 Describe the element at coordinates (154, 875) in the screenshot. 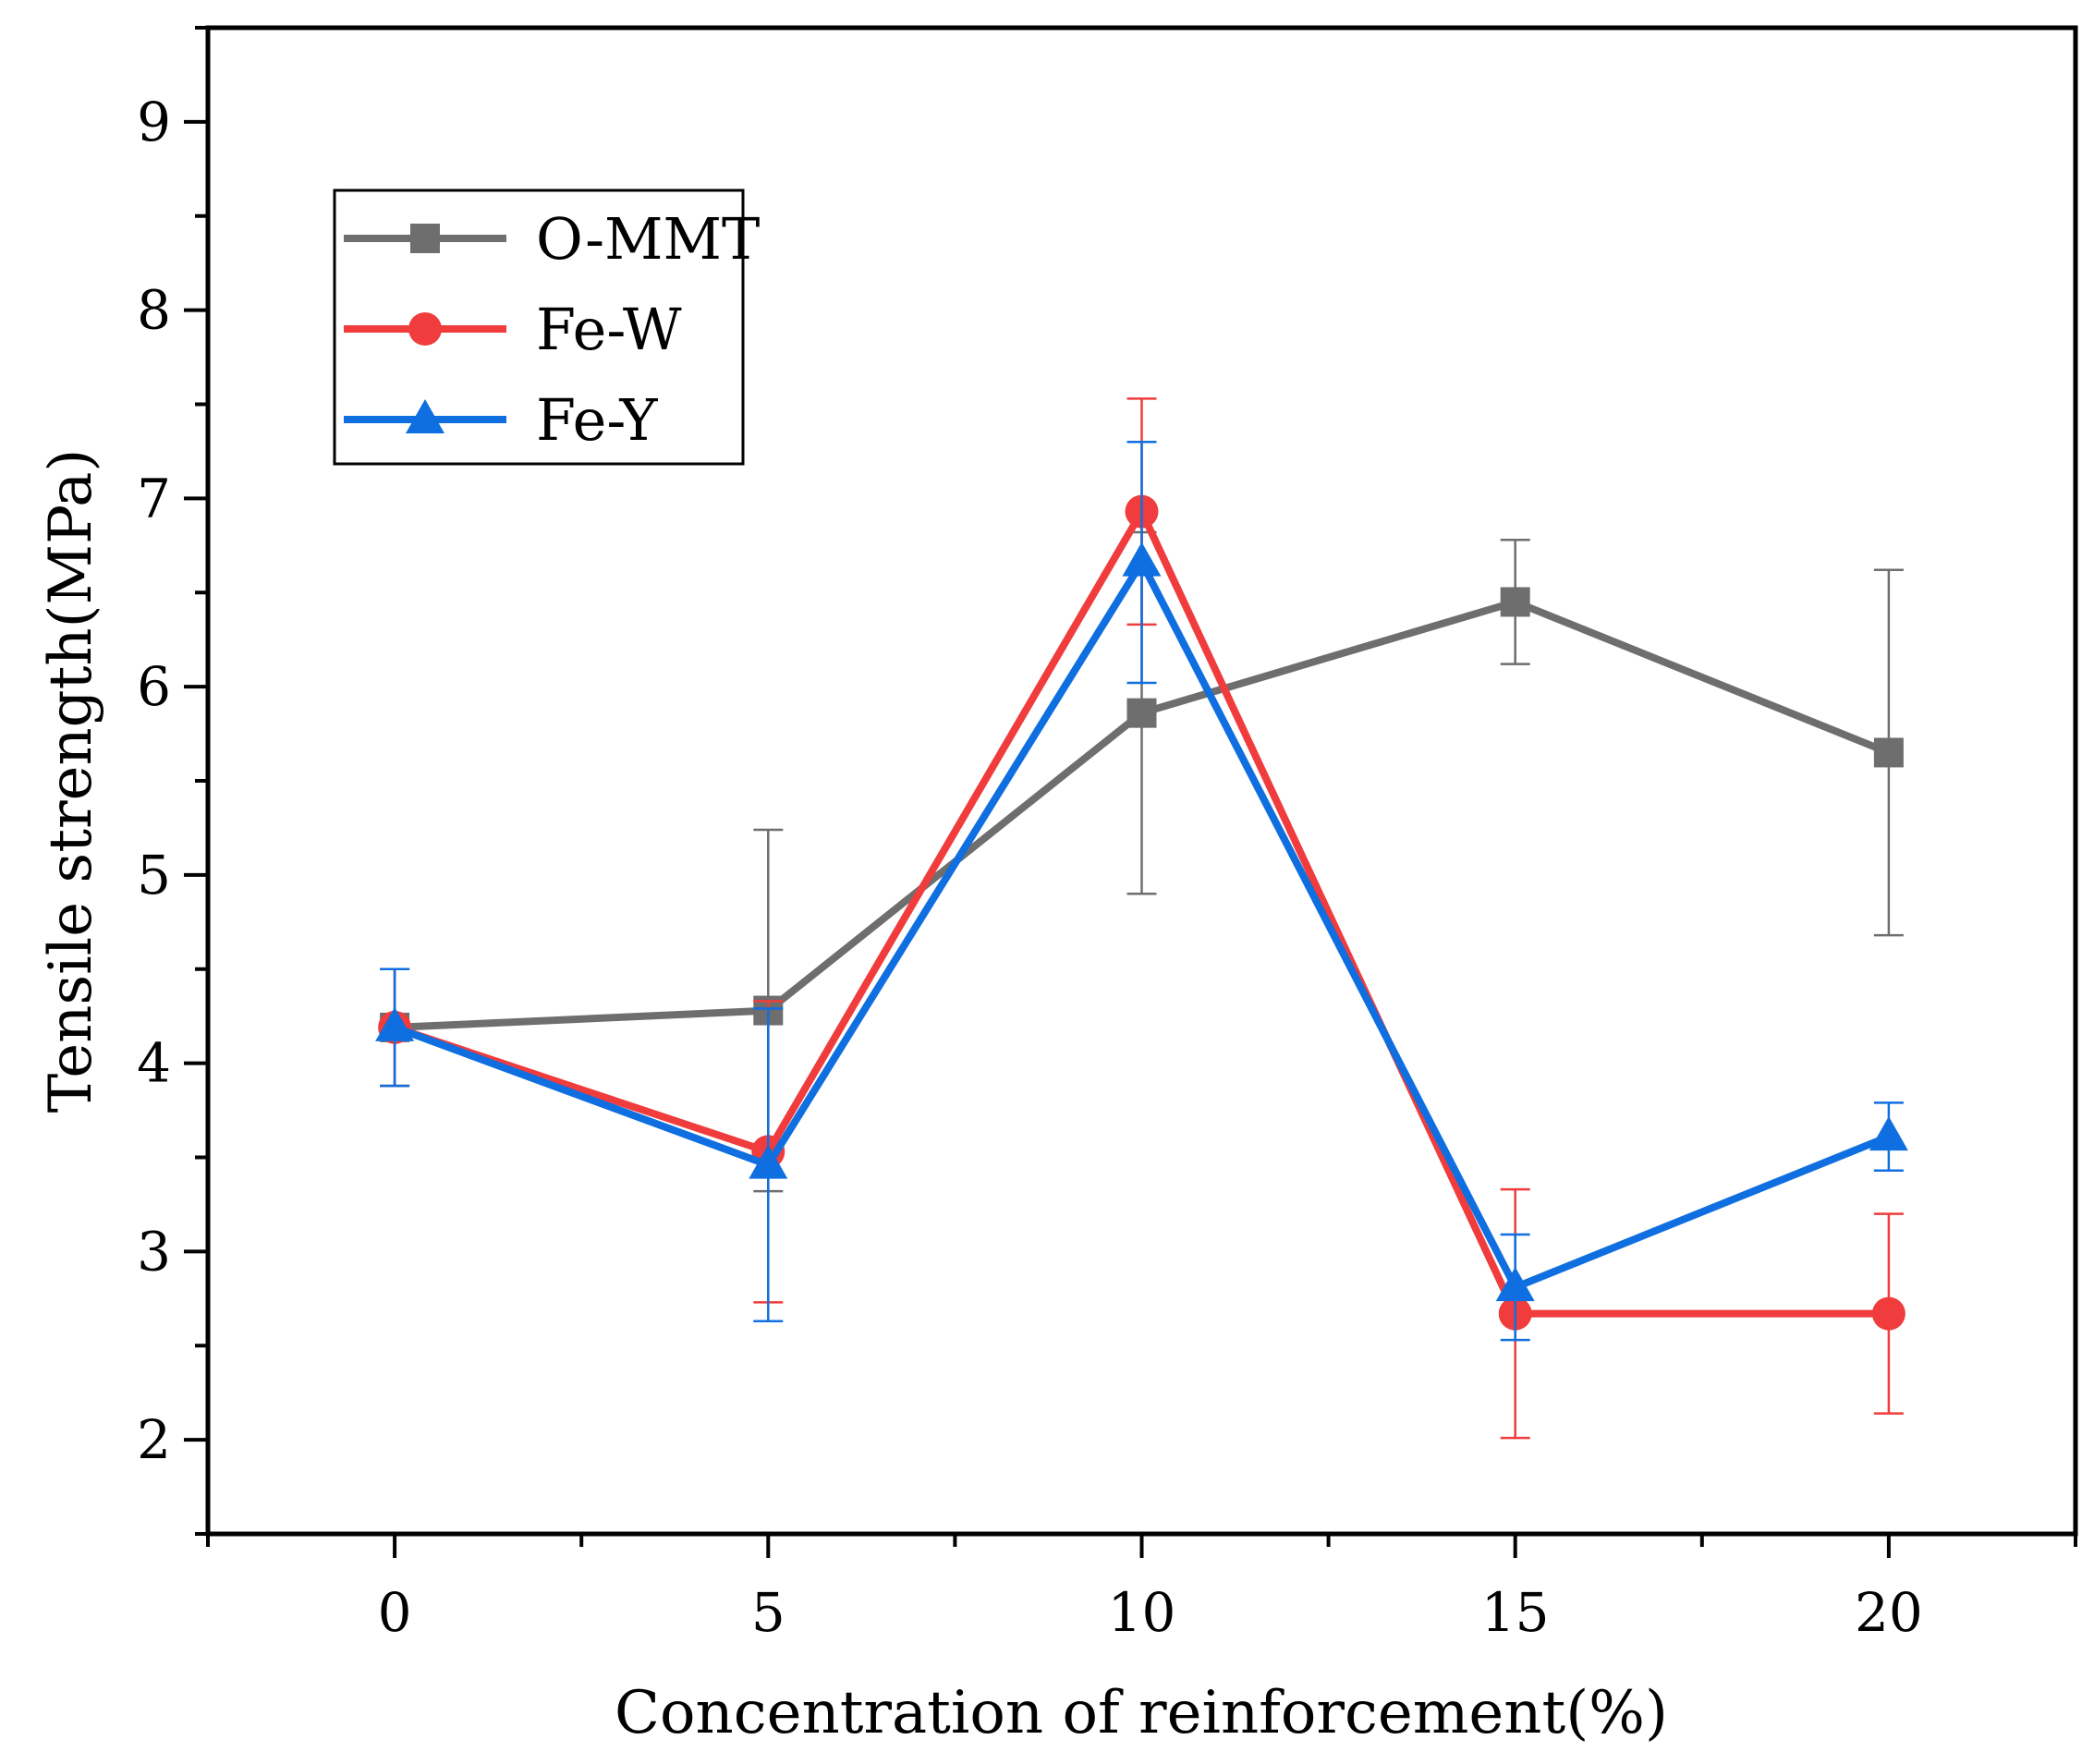

I see `y-tick-label: 5` at that location.